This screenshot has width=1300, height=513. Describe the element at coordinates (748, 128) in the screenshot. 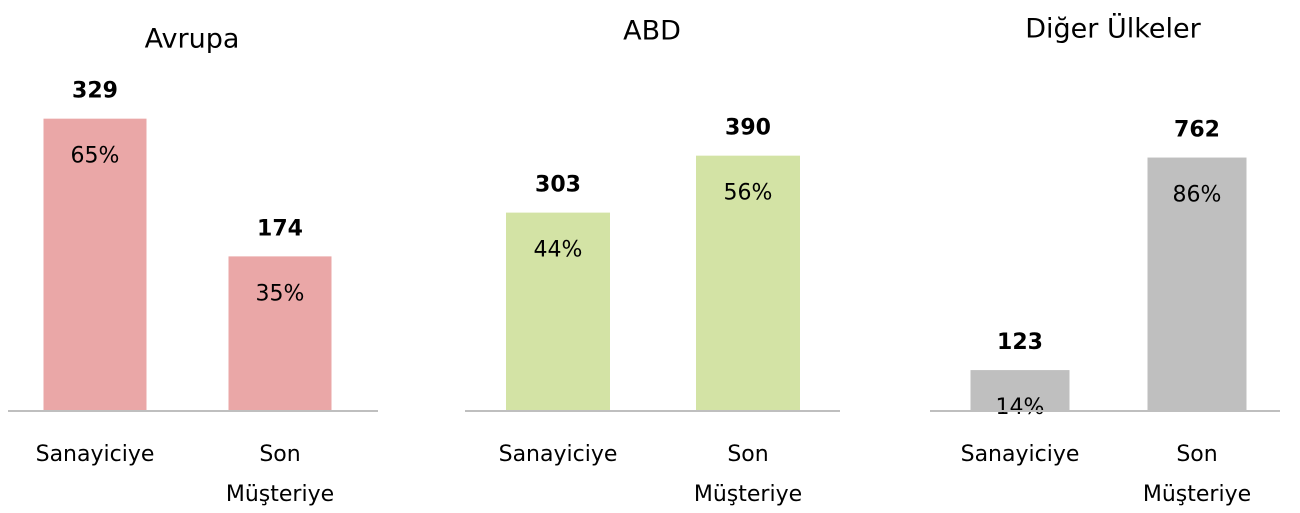

I see `value-label: 390` at that location.